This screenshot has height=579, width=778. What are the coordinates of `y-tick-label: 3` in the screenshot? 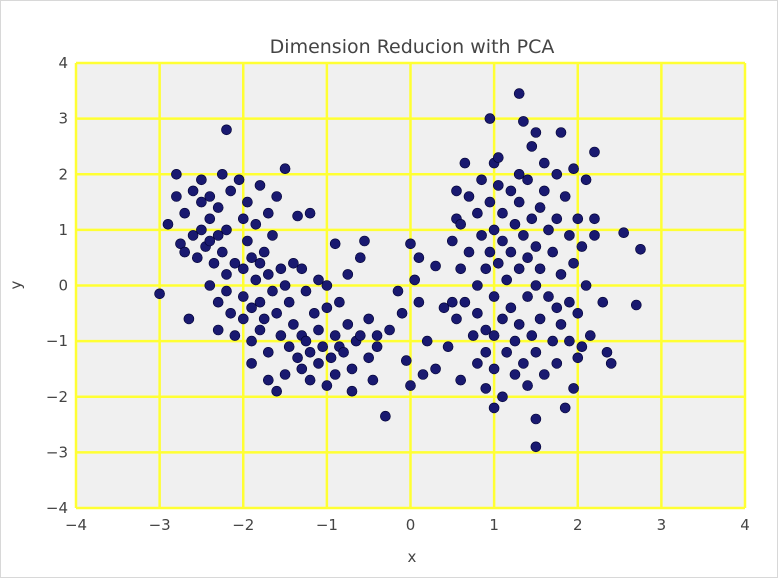 It's located at (63, 119).